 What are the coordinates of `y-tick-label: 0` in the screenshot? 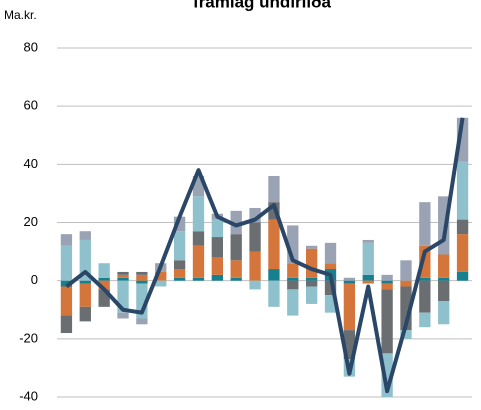 It's located at (34, 279).